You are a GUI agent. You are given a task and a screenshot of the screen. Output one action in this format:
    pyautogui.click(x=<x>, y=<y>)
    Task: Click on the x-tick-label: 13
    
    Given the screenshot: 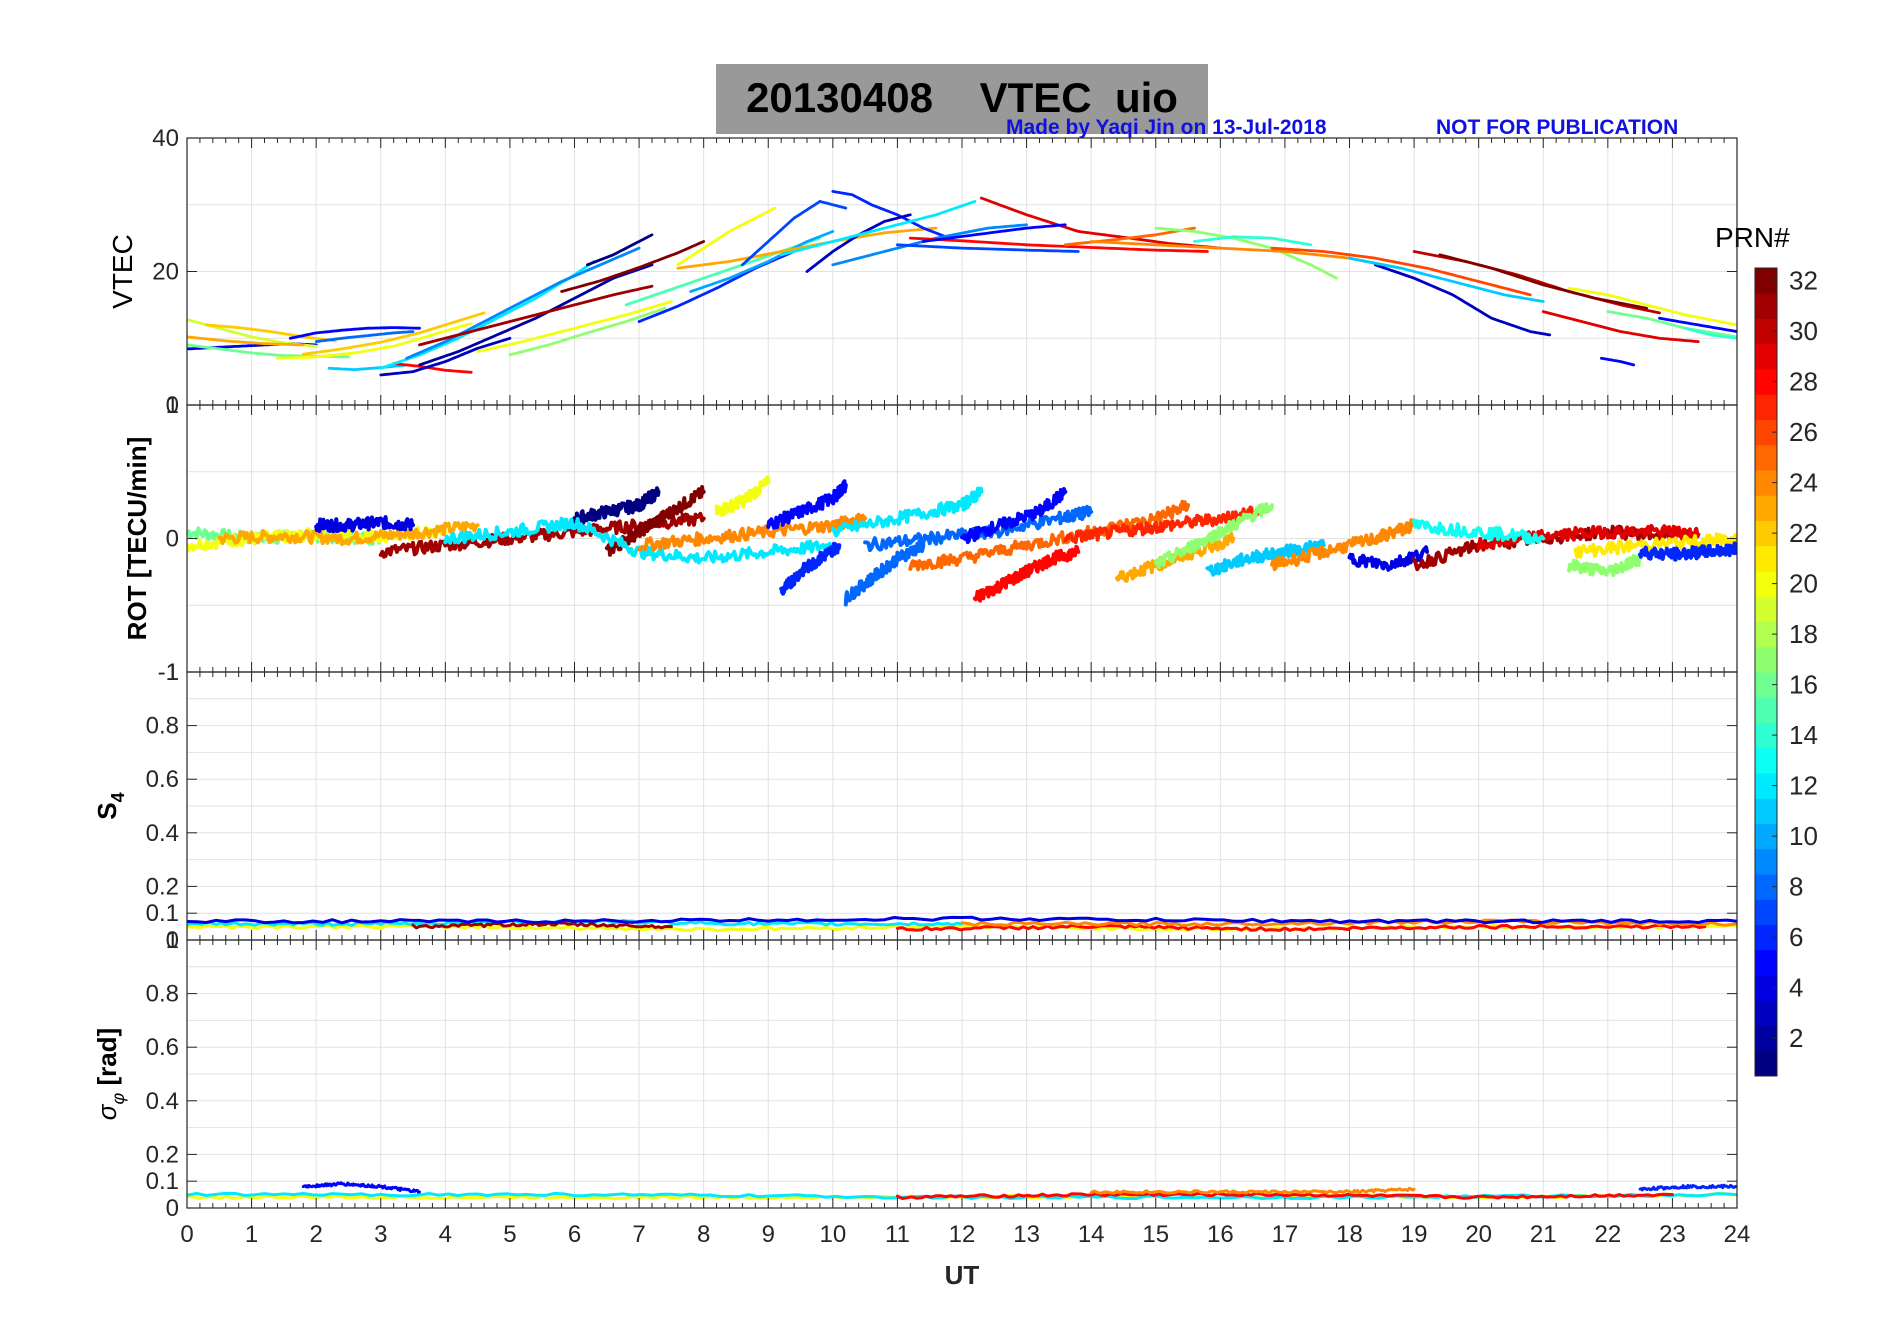 What is the action you would take?
    pyautogui.click(x=1026, y=1234)
    